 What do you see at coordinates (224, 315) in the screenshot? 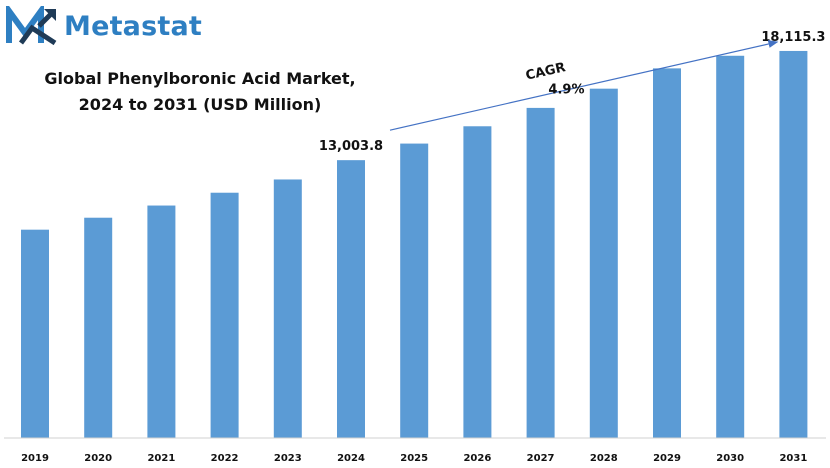
I see `bar-2022` at bounding box center [224, 315].